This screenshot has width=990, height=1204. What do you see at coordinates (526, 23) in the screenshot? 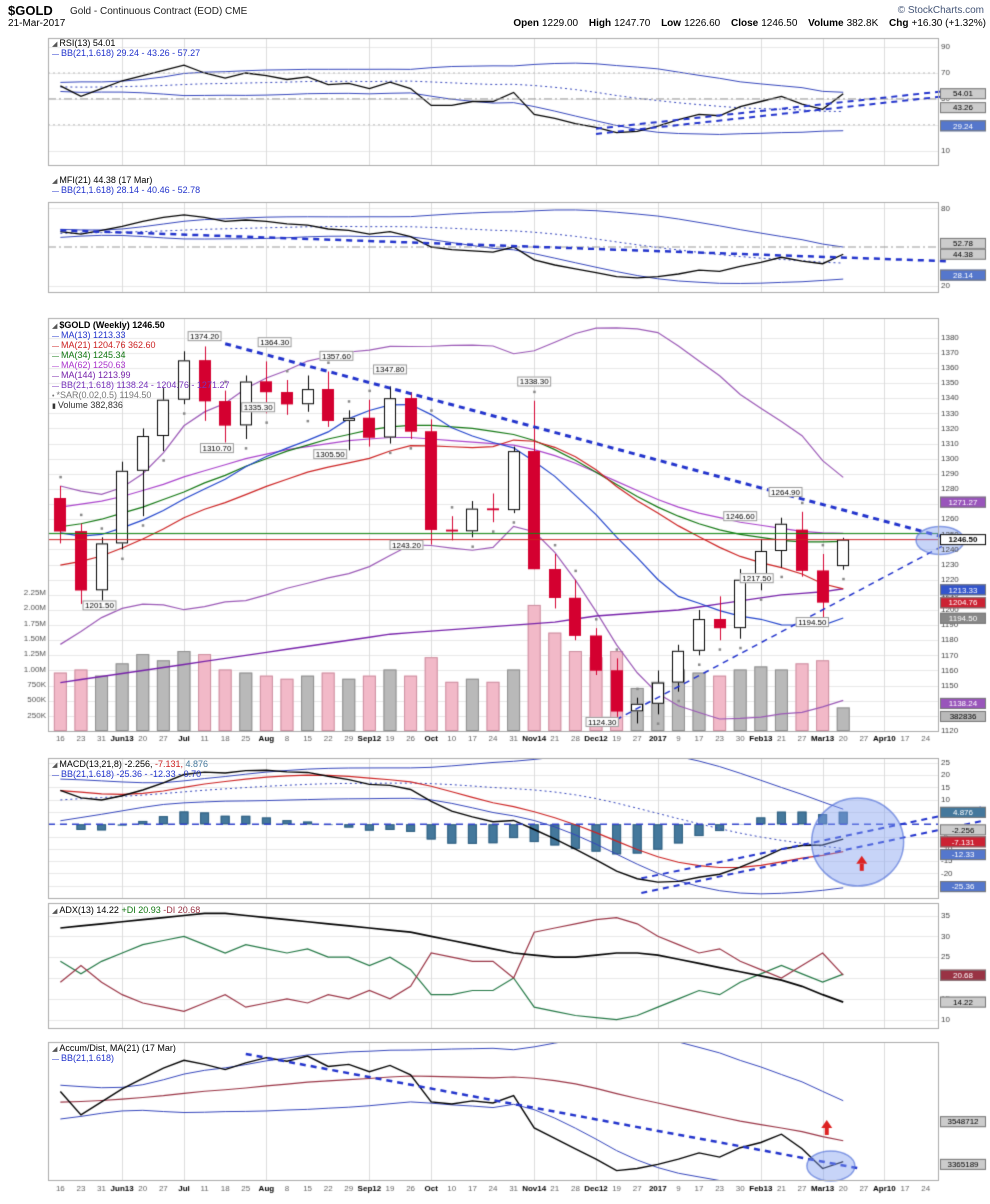
I see `open-label: Open` at bounding box center [526, 23].